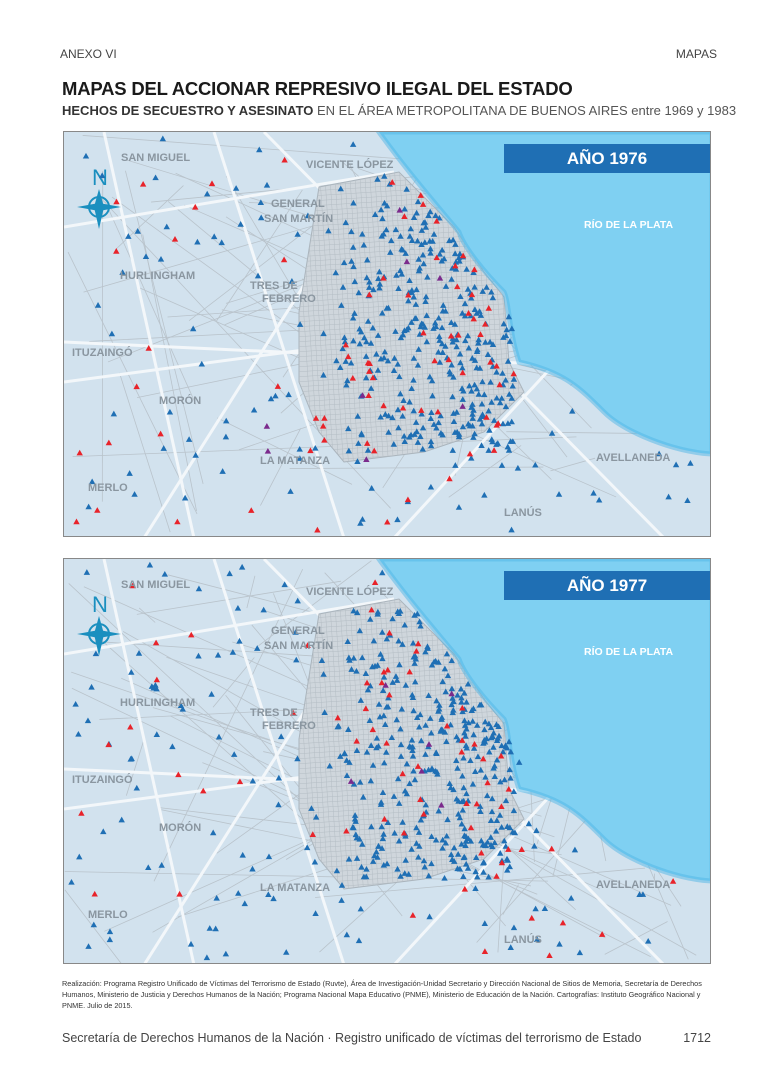  What do you see at coordinates (99, 207) in the screenshot?
I see `compass-needle-h` at bounding box center [99, 207].